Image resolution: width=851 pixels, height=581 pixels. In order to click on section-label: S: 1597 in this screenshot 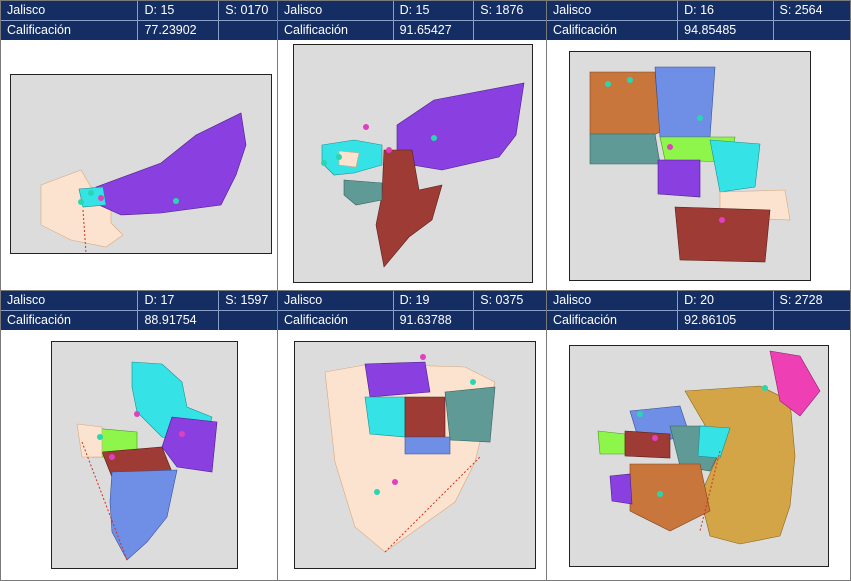, I will do `click(247, 300)`.